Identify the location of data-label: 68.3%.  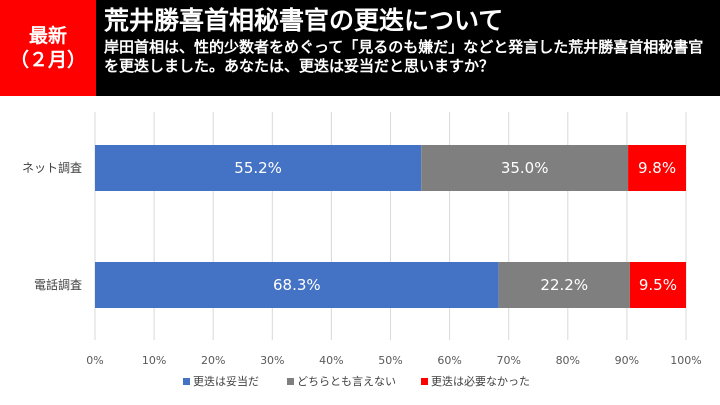
(297, 285).